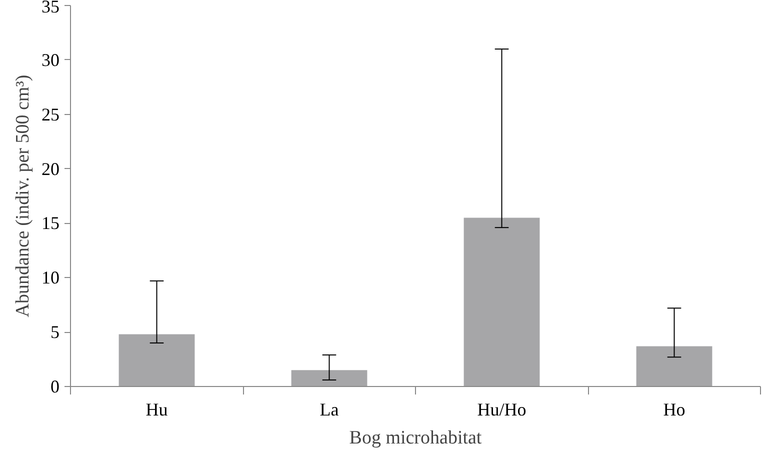 This screenshot has height=456, width=765. I want to click on x-axis-title: Bog microhabitat, so click(415, 438).